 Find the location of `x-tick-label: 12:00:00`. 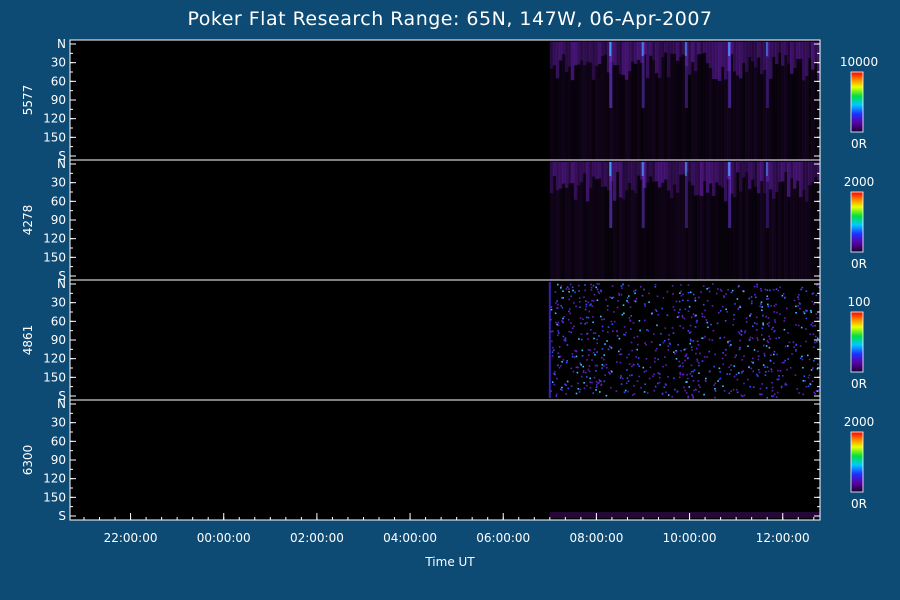

x-tick-label: 12:00:00 is located at coordinates (783, 538).